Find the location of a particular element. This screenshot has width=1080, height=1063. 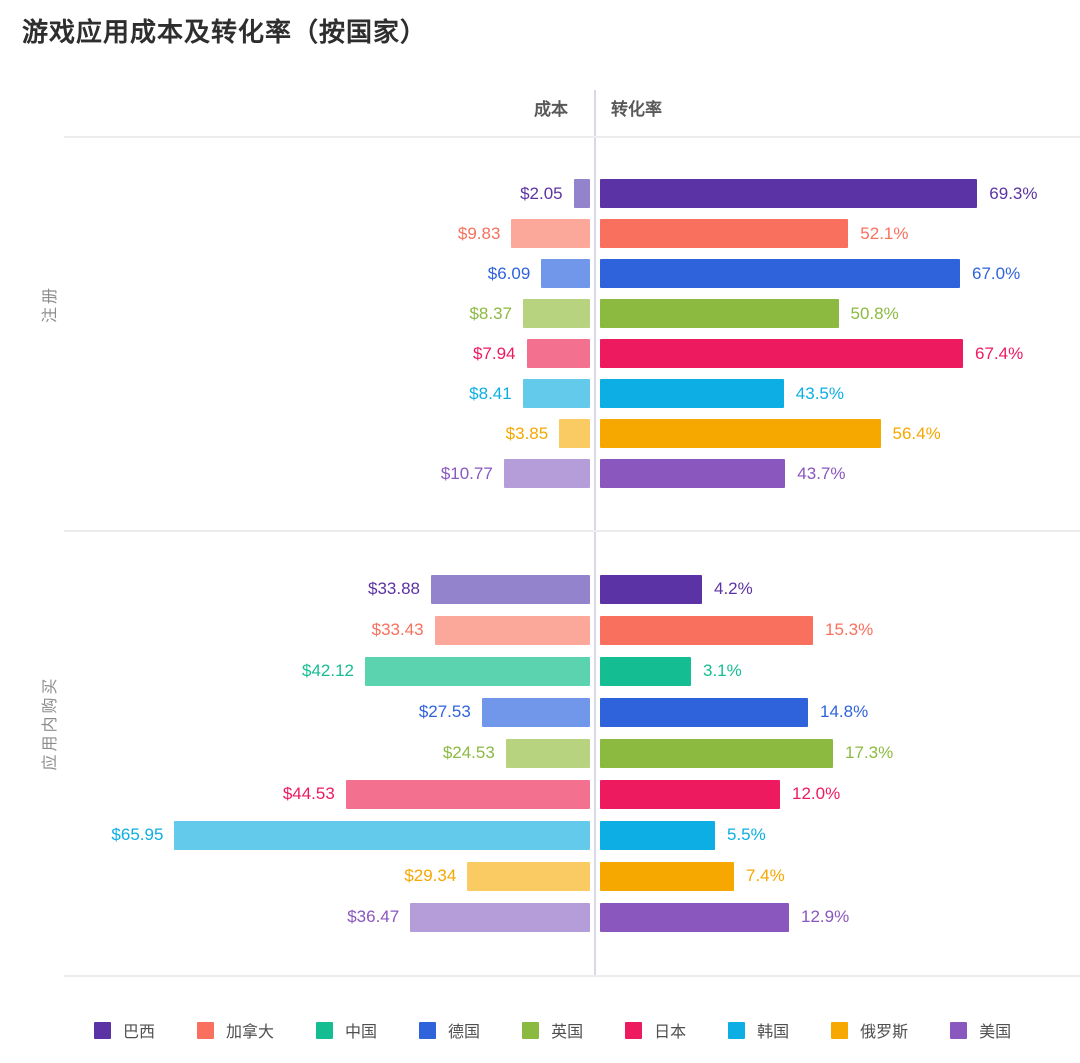

cost-bar-registration-uk is located at coordinates (556, 313).